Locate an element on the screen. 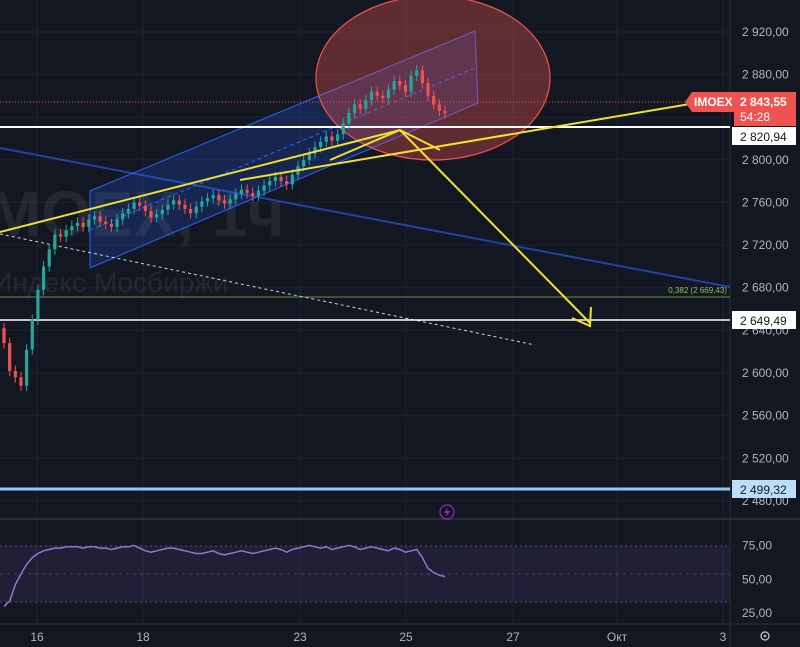 The image size is (800, 647). yellow-inner-line is located at coordinates (365, 145).